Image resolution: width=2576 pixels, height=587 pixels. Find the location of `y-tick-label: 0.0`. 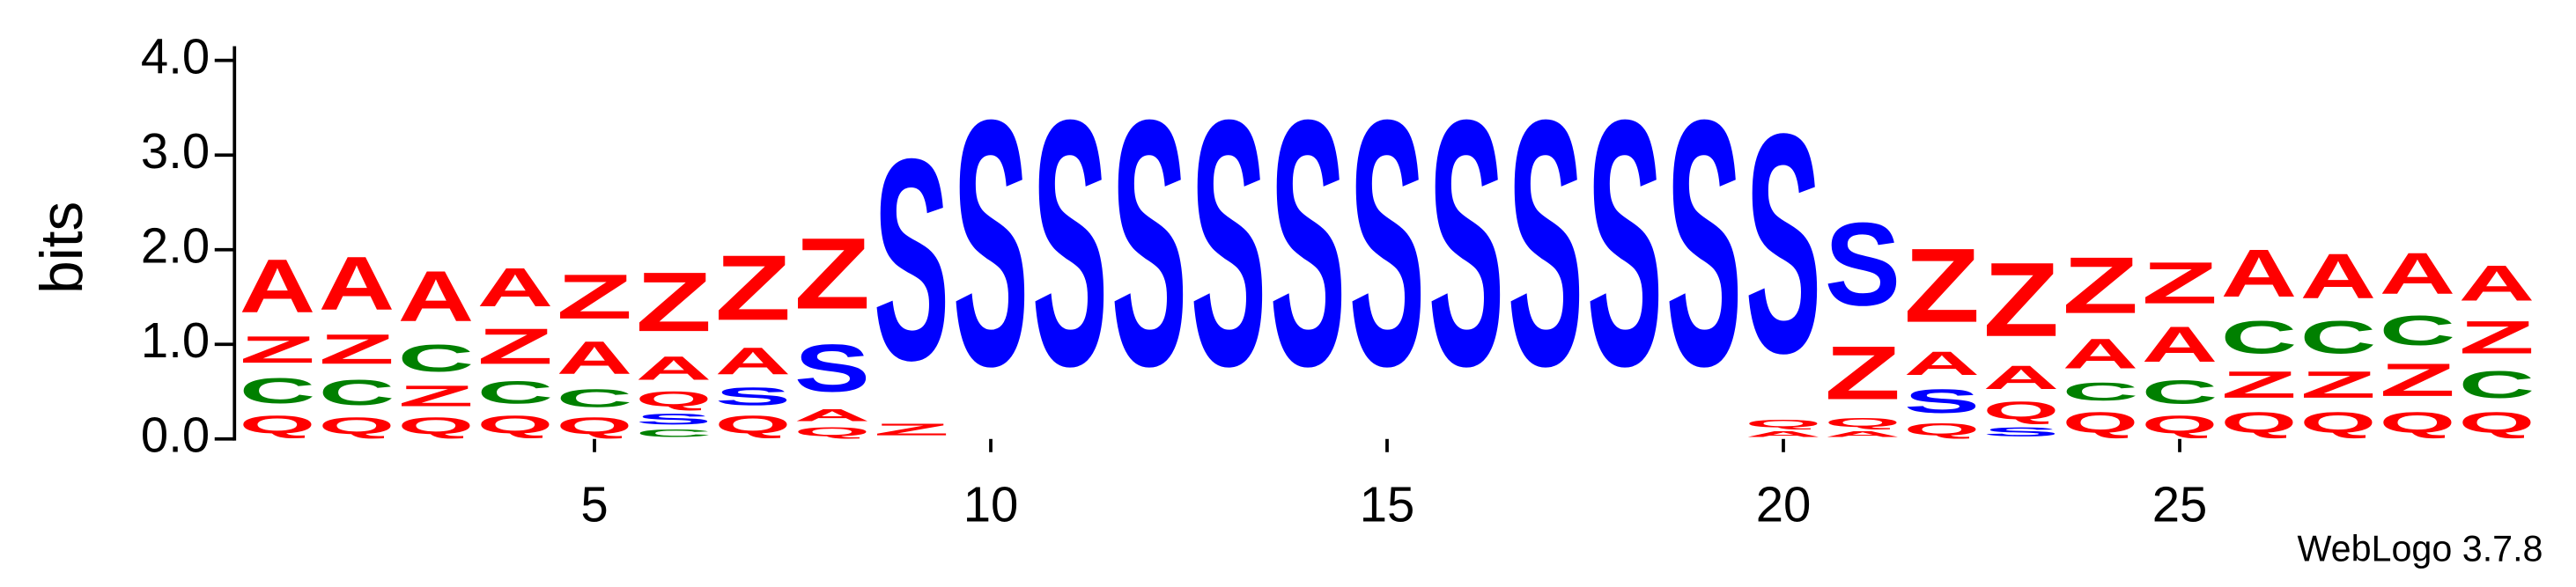

y-tick-label: 0.0 is located at coordinates (175, 435).